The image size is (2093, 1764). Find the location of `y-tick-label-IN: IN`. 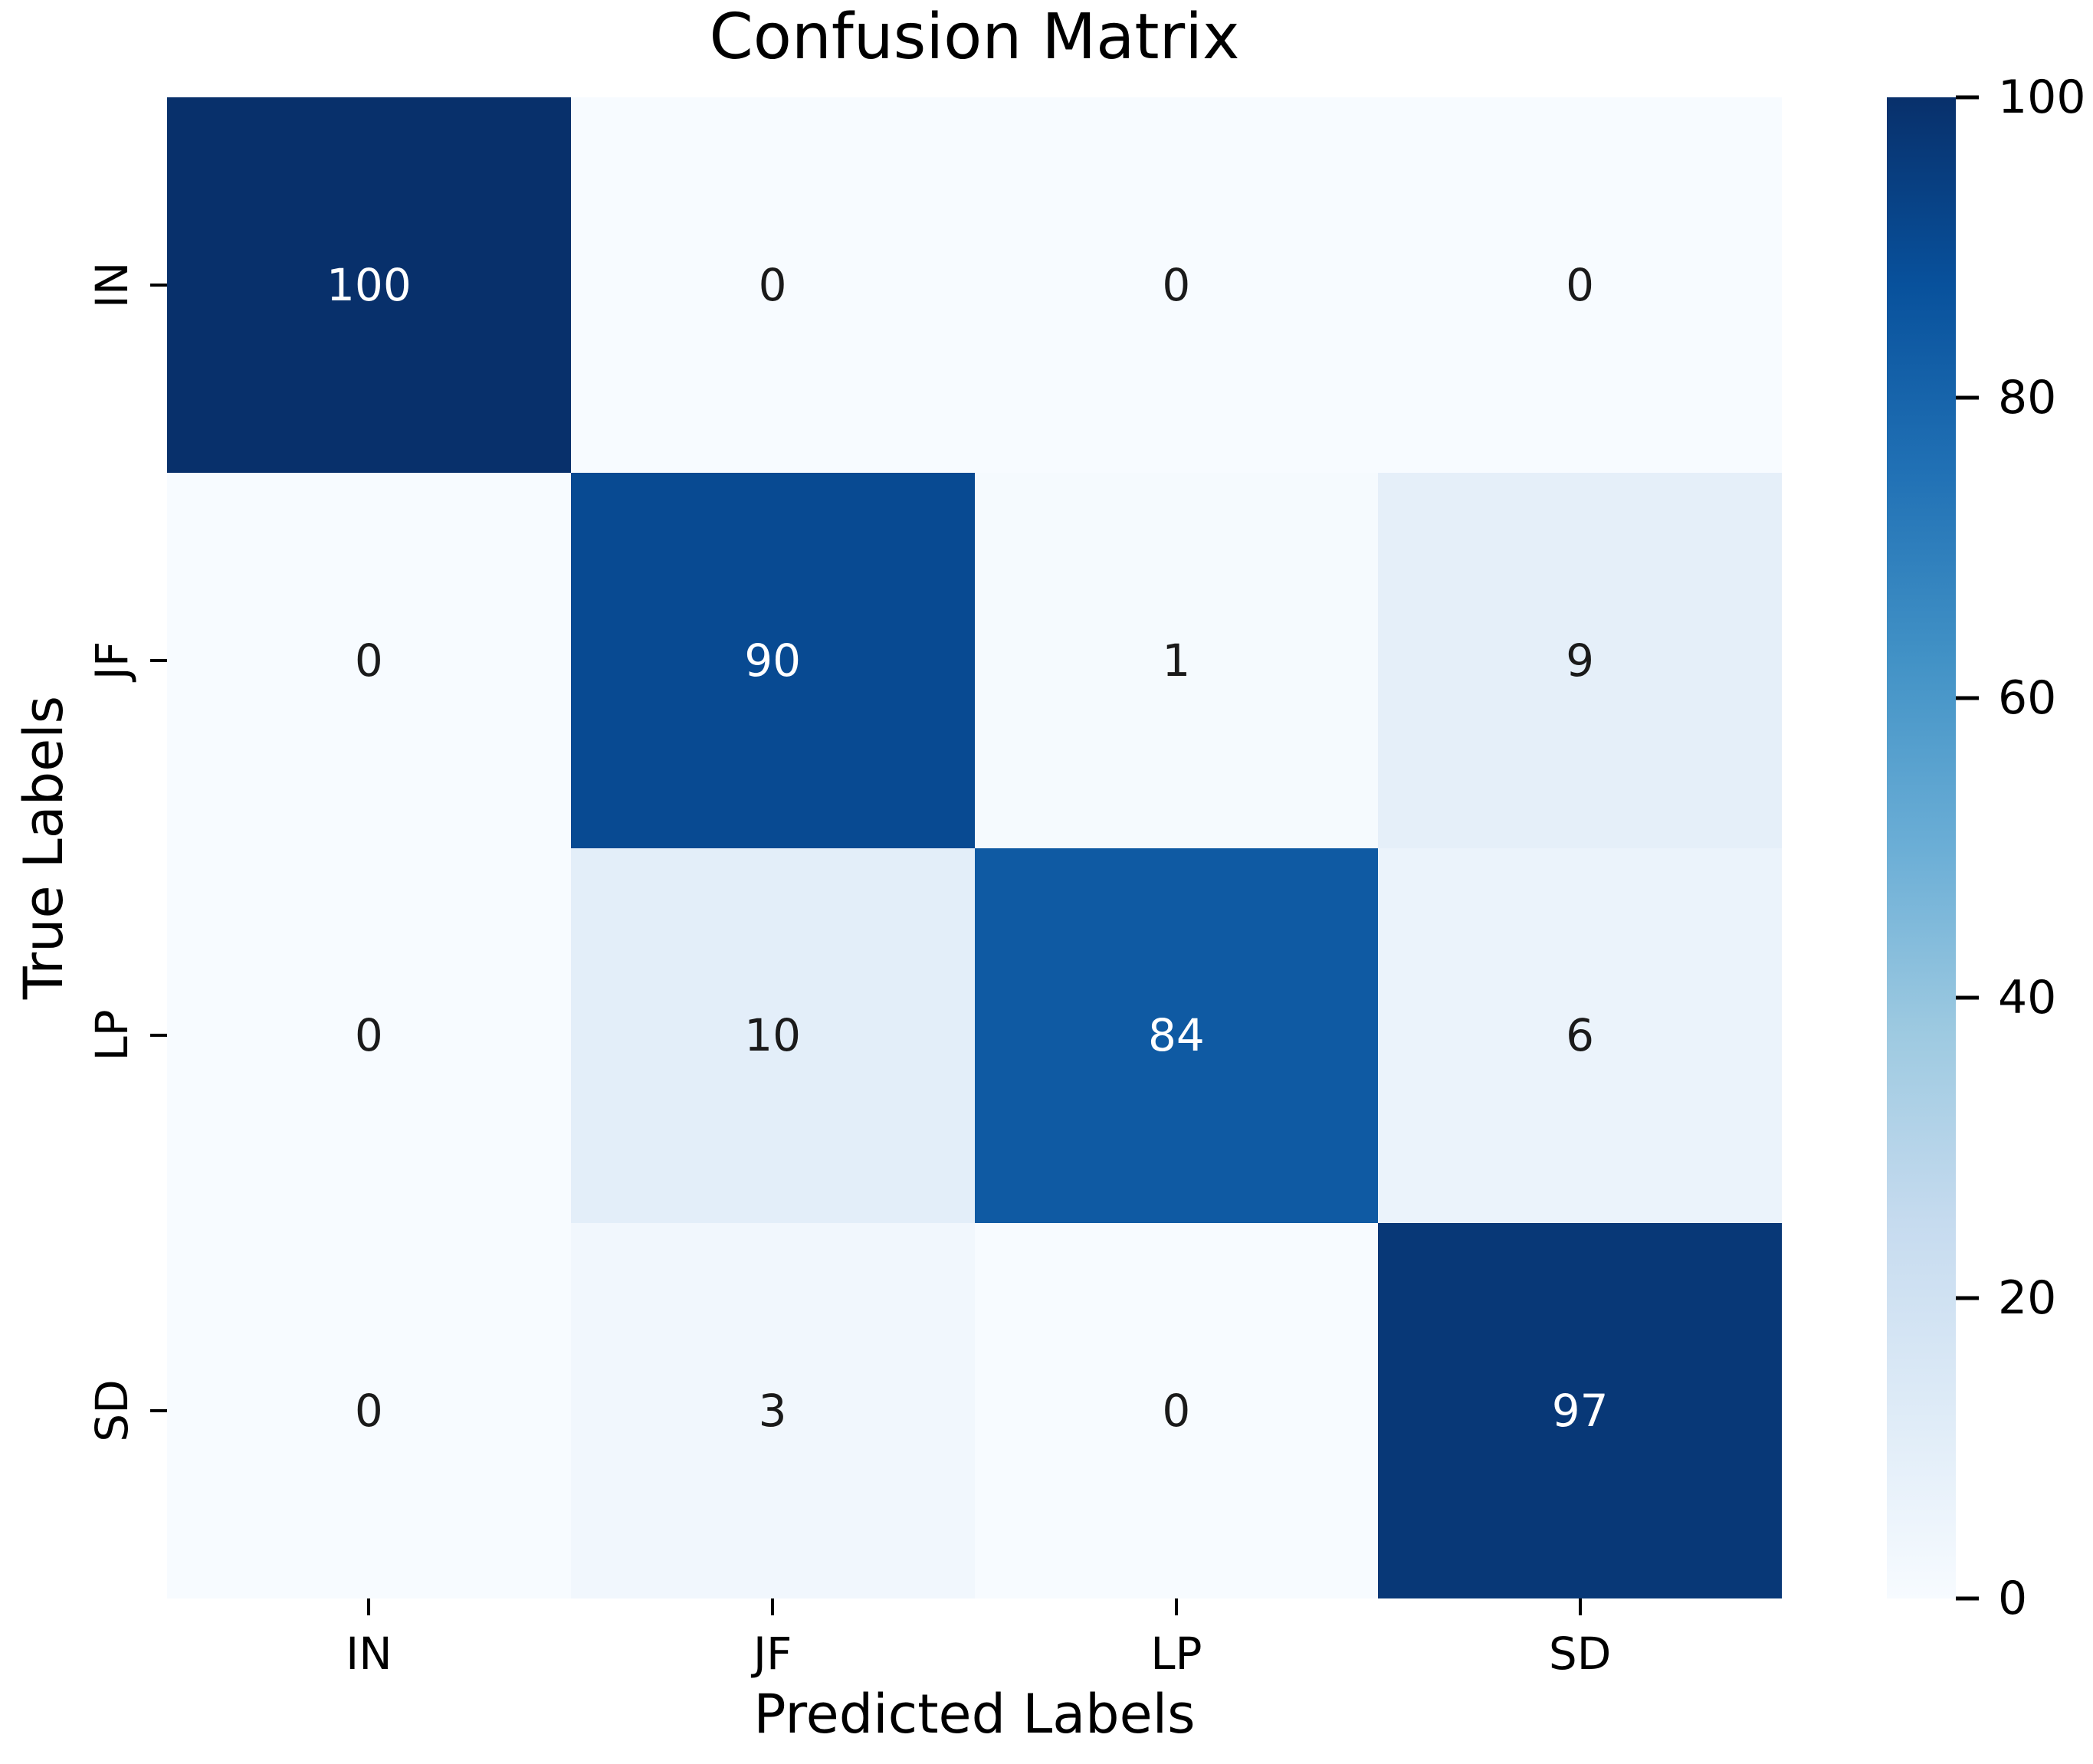

y-tick-label-IN: IN is located at coordinates (112, 285).